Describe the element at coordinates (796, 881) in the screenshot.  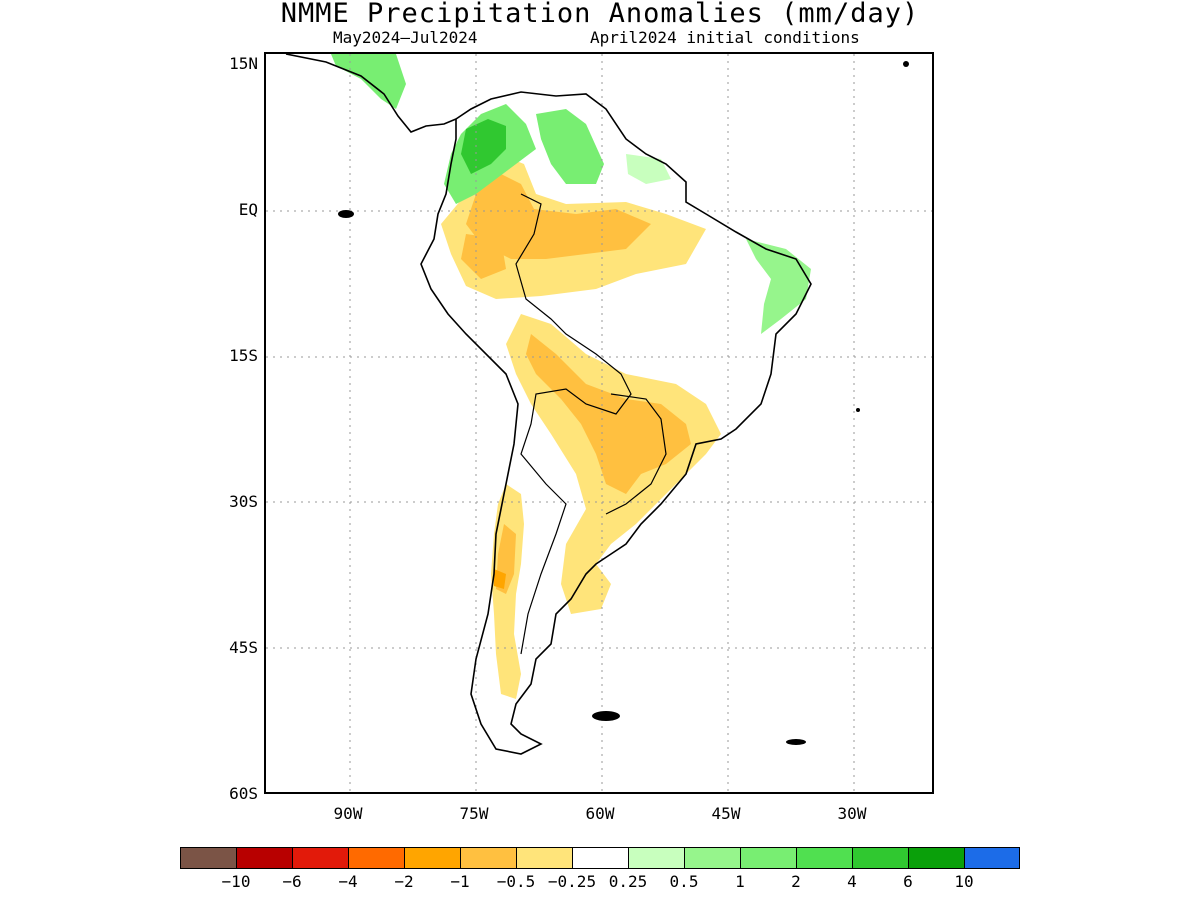
I see `colorbar-tick-label: 2` at that location.